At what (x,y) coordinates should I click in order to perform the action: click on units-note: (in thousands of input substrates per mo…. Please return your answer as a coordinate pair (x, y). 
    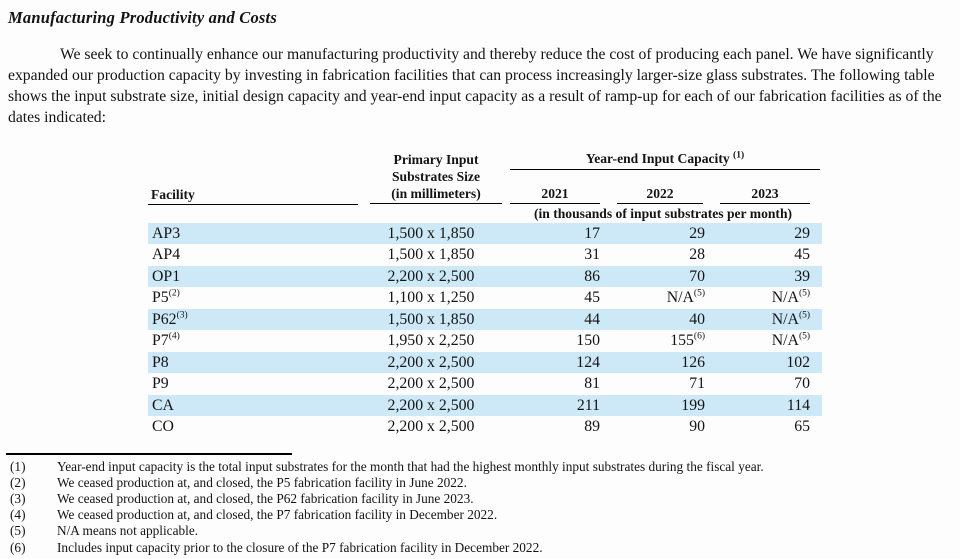
    Looking at the image, I should click on (663, 214).